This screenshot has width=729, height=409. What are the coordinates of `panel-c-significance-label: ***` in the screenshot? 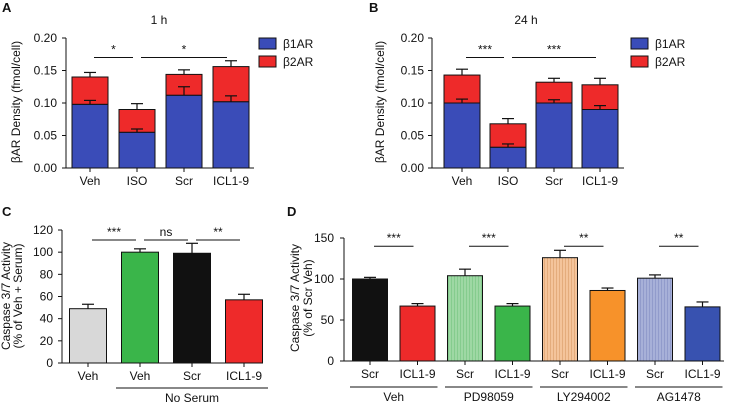 It's located at (114, 232).